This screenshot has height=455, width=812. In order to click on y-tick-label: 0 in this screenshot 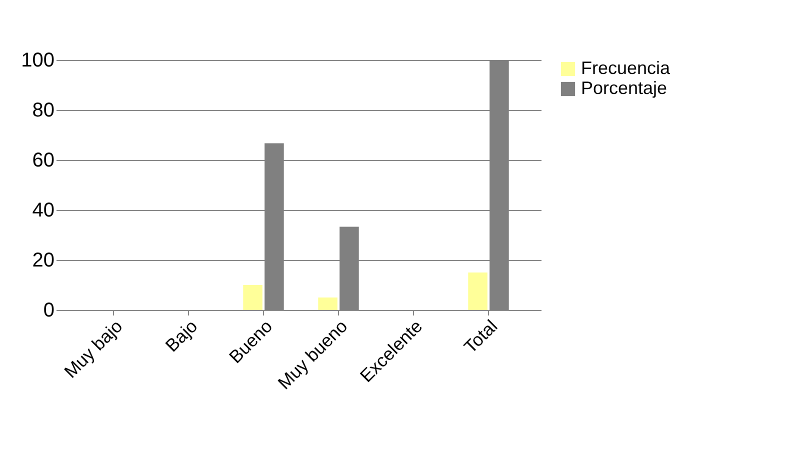, I will do `click(48, 311)`.